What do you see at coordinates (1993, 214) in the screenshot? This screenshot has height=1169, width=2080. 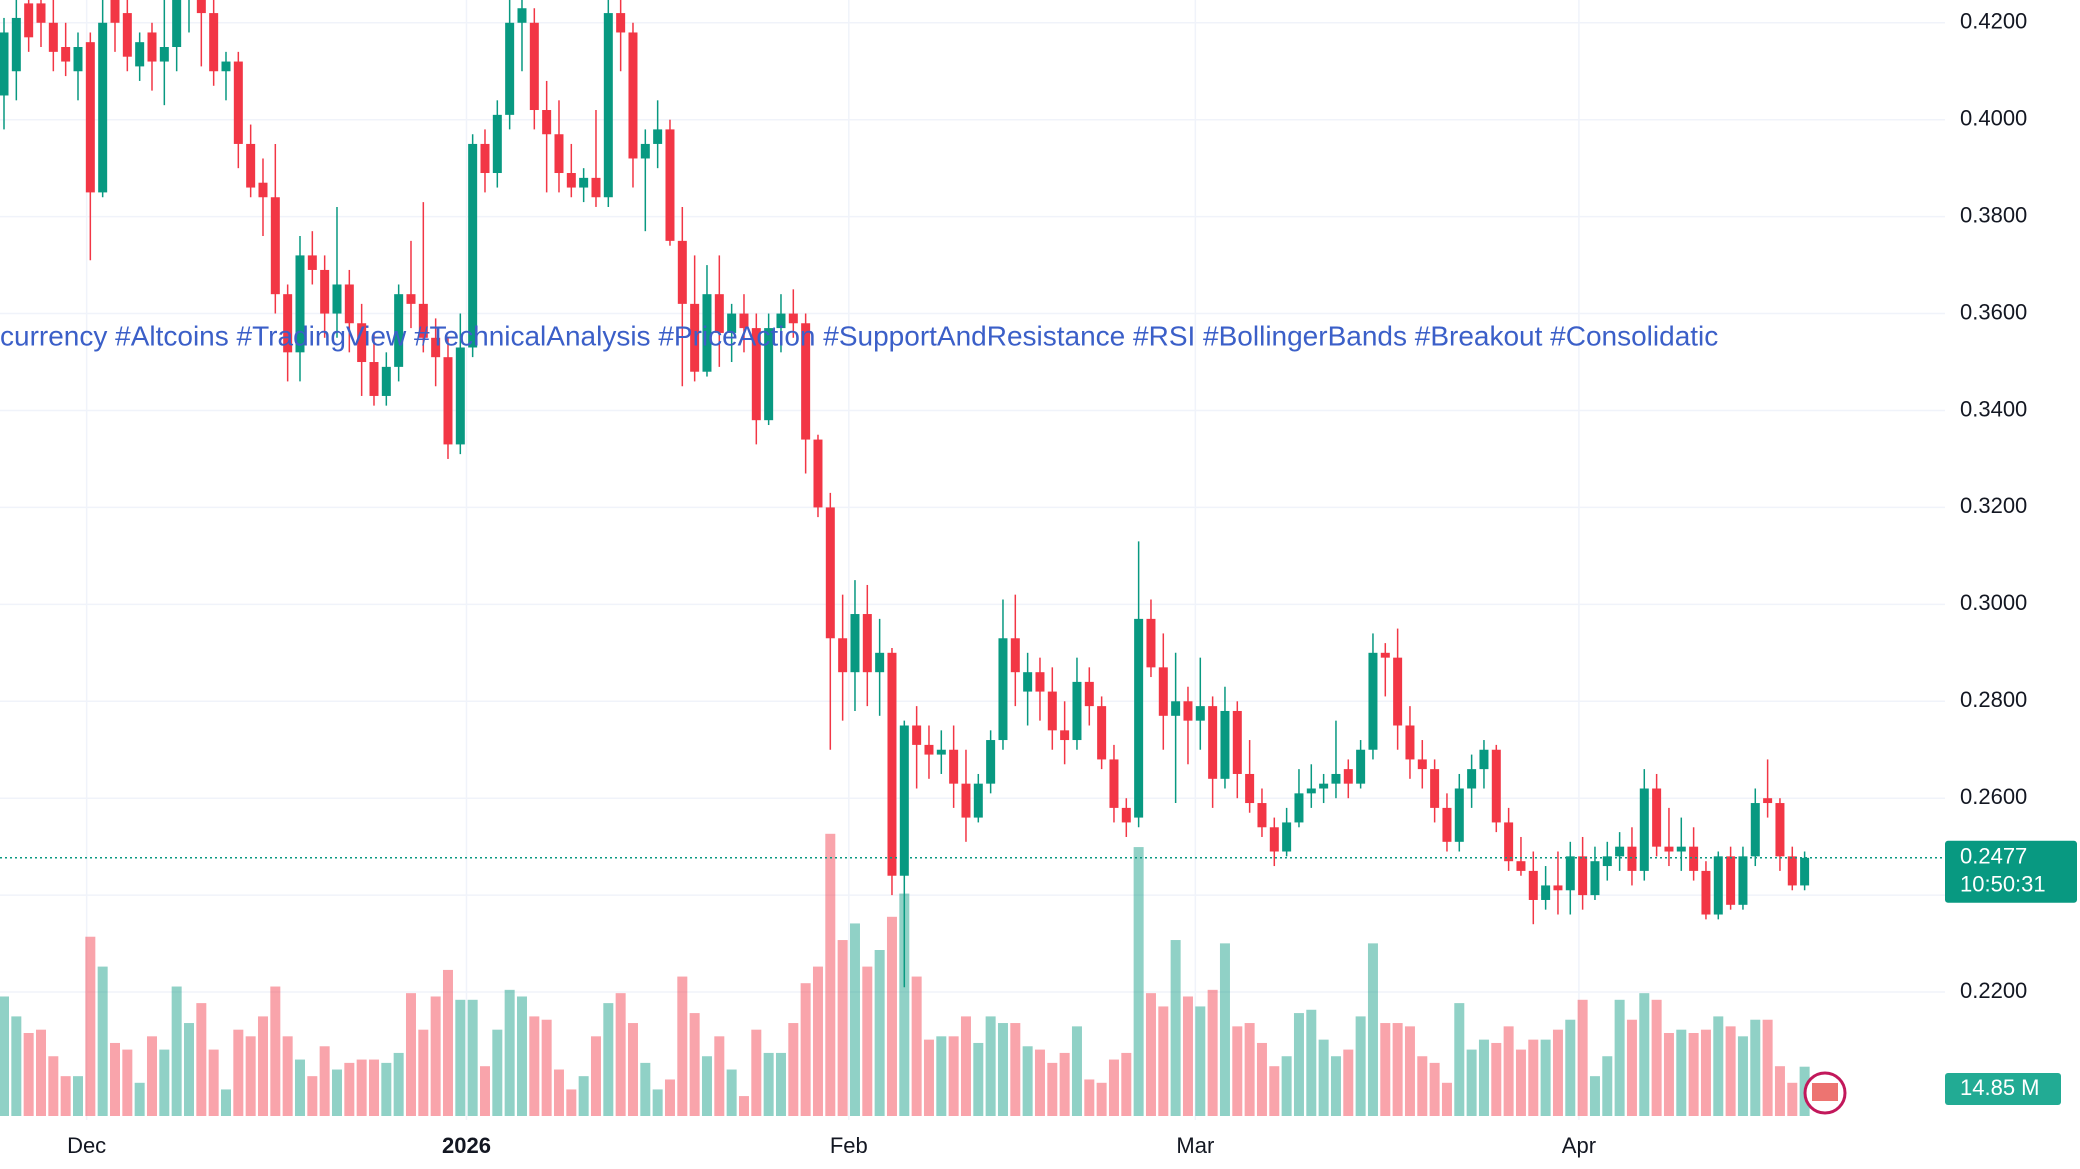 I see `y-tick-label: 0.3800` at bounding box center [1993, 214].